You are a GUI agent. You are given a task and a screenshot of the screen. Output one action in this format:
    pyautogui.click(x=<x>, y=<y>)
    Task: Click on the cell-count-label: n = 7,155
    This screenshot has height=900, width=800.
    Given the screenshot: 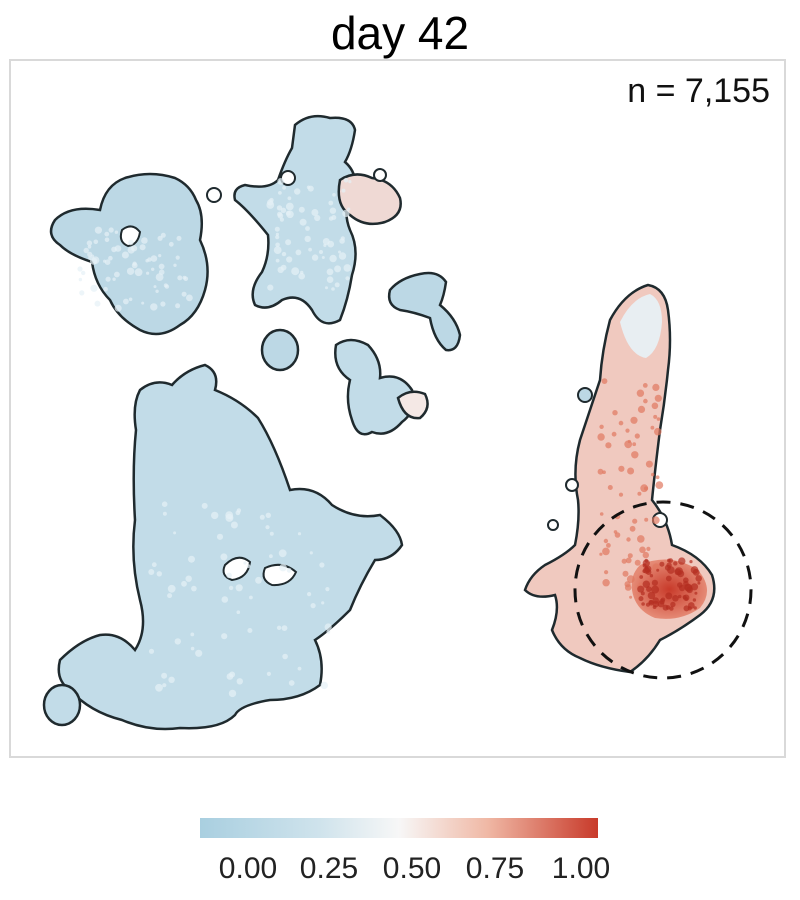 What is the action you would take?
    pyautogui.click(x=698, y=91)
    